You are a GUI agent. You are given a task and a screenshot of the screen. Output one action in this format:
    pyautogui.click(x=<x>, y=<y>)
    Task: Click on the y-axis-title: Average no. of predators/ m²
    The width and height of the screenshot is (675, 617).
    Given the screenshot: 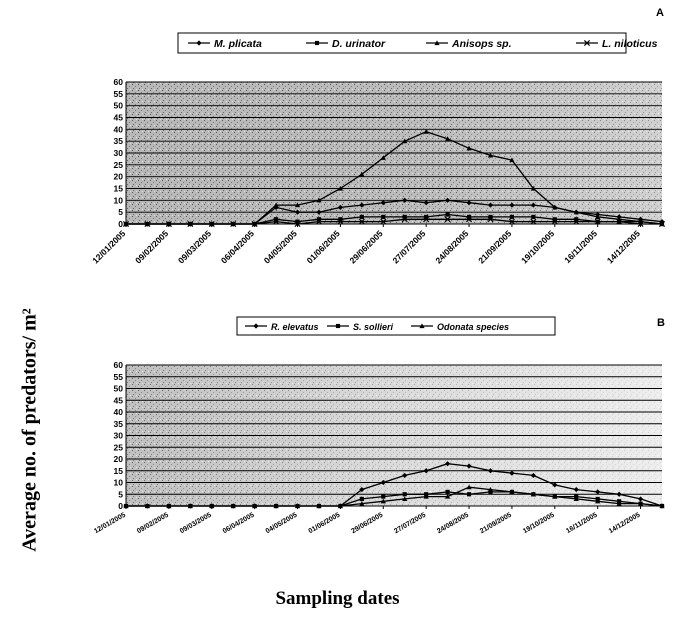 What is the action you would take?
    pyautogui.click(x=29, y=430)
    